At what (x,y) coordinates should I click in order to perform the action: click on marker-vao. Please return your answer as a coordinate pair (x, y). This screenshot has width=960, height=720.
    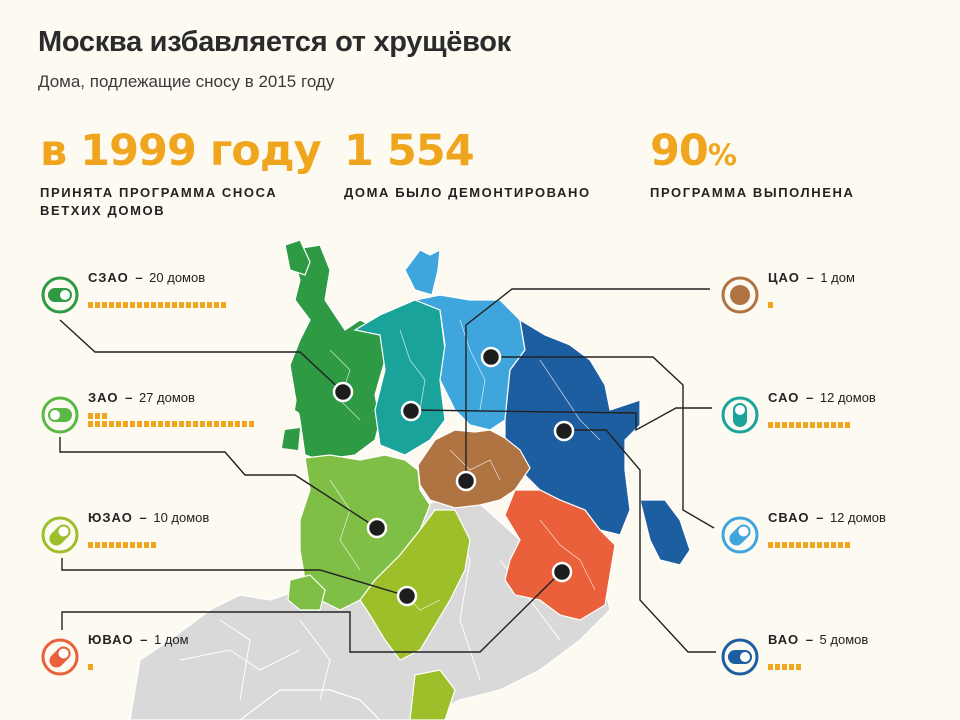
    Looking at the image, I should click on (564, 431).